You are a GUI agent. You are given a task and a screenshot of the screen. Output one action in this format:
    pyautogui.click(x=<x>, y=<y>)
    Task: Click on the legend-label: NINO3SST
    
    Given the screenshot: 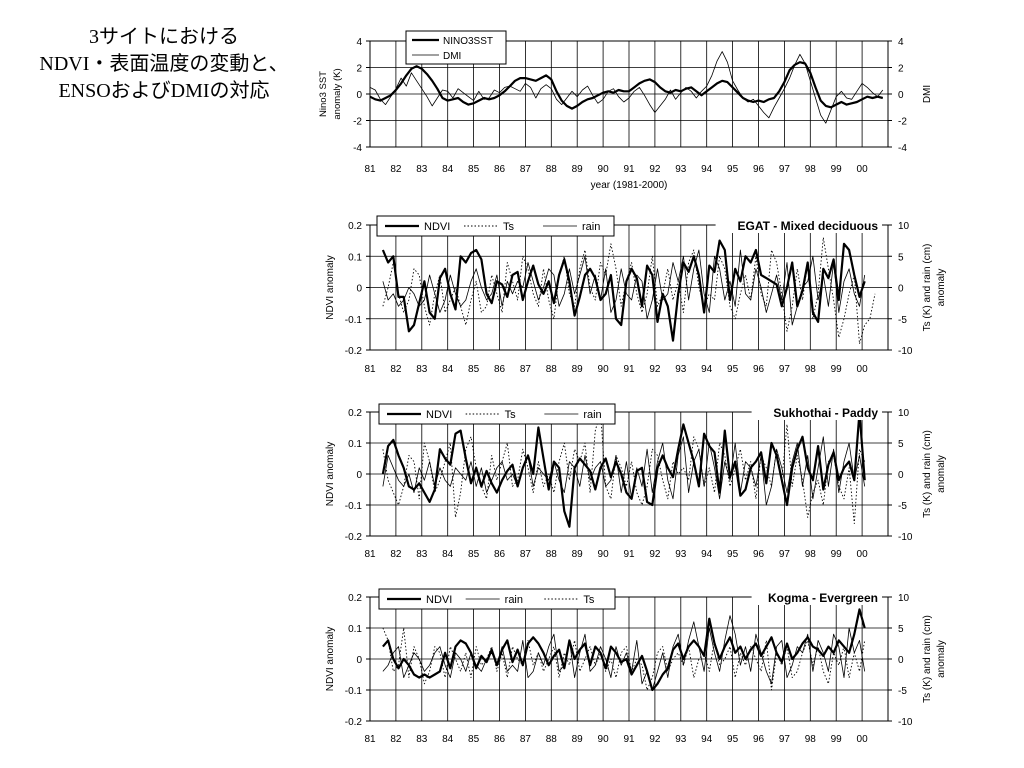 What is the action you would take?
    pyautogui.click(x=468, y=41)
    